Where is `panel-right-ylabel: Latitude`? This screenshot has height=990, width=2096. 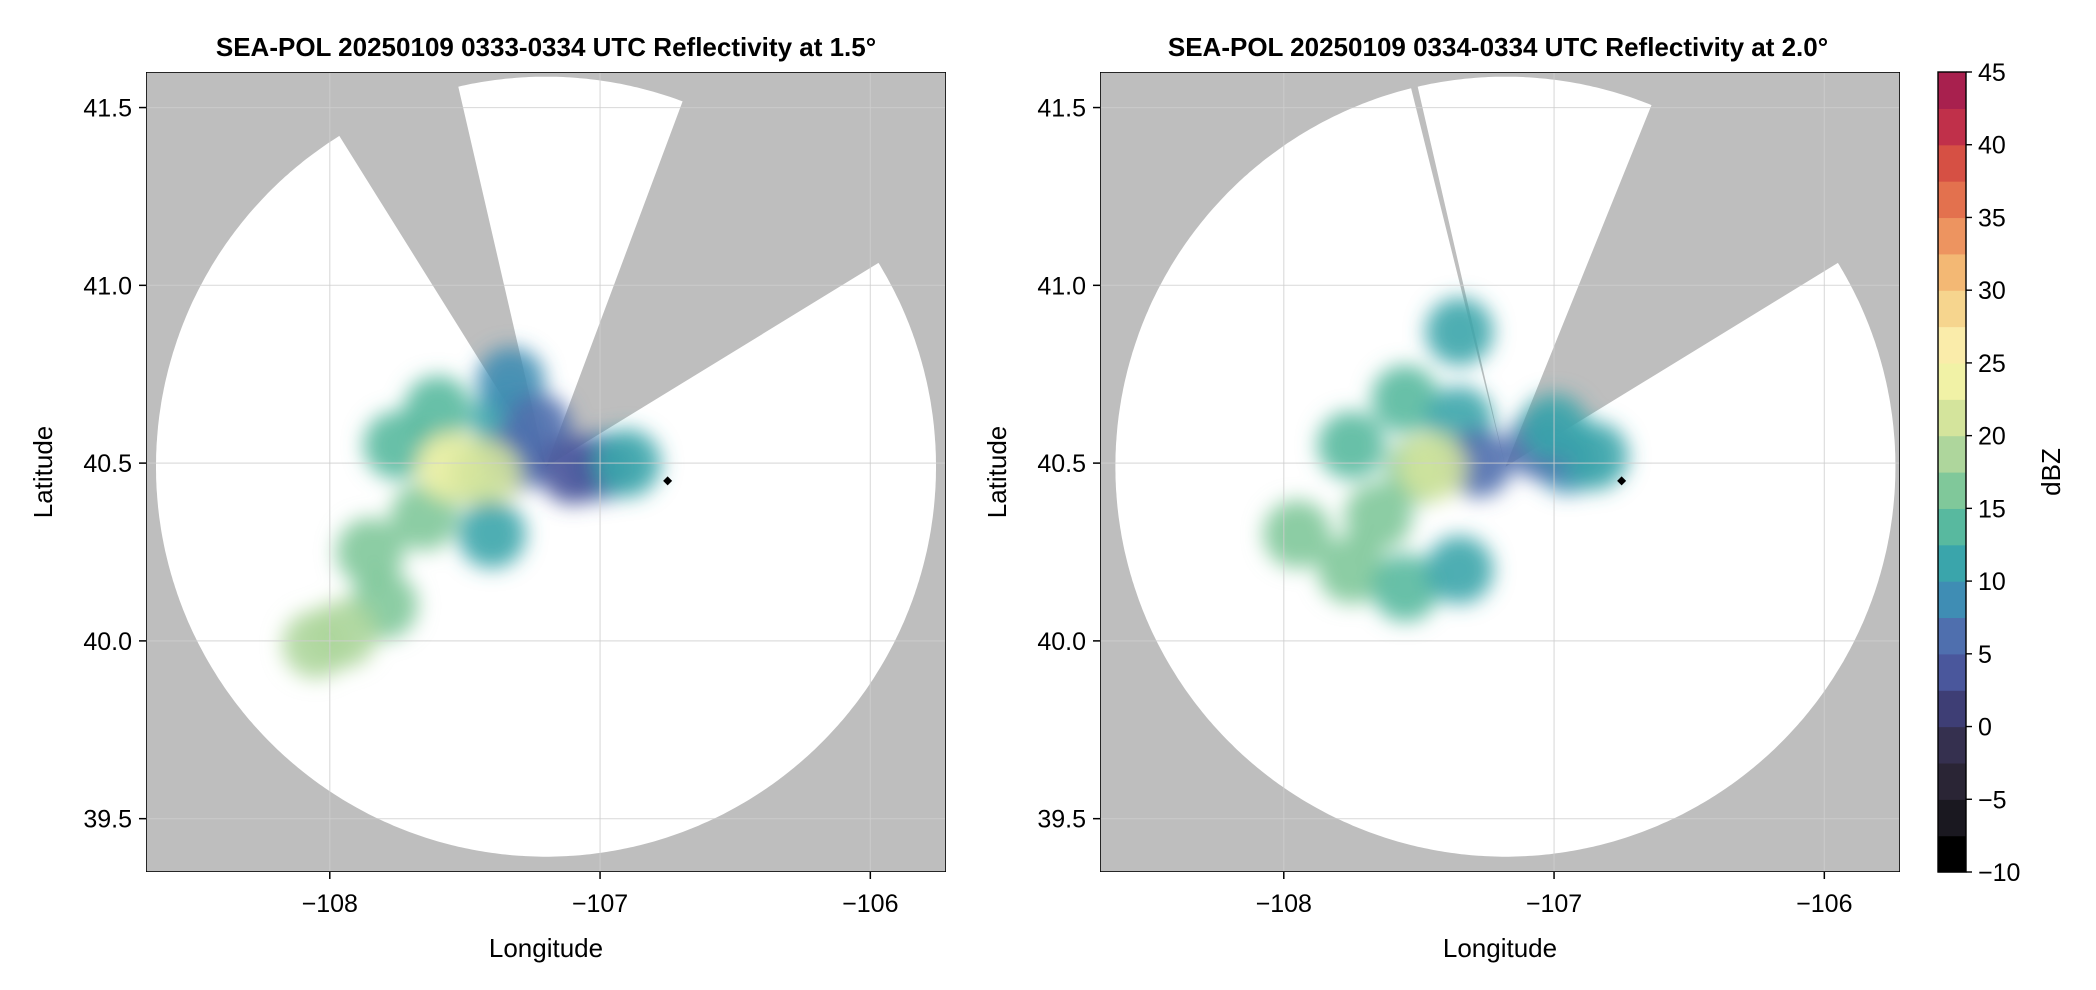
panel-right-ylabel: Latitude is located at coordinates (997, 472).